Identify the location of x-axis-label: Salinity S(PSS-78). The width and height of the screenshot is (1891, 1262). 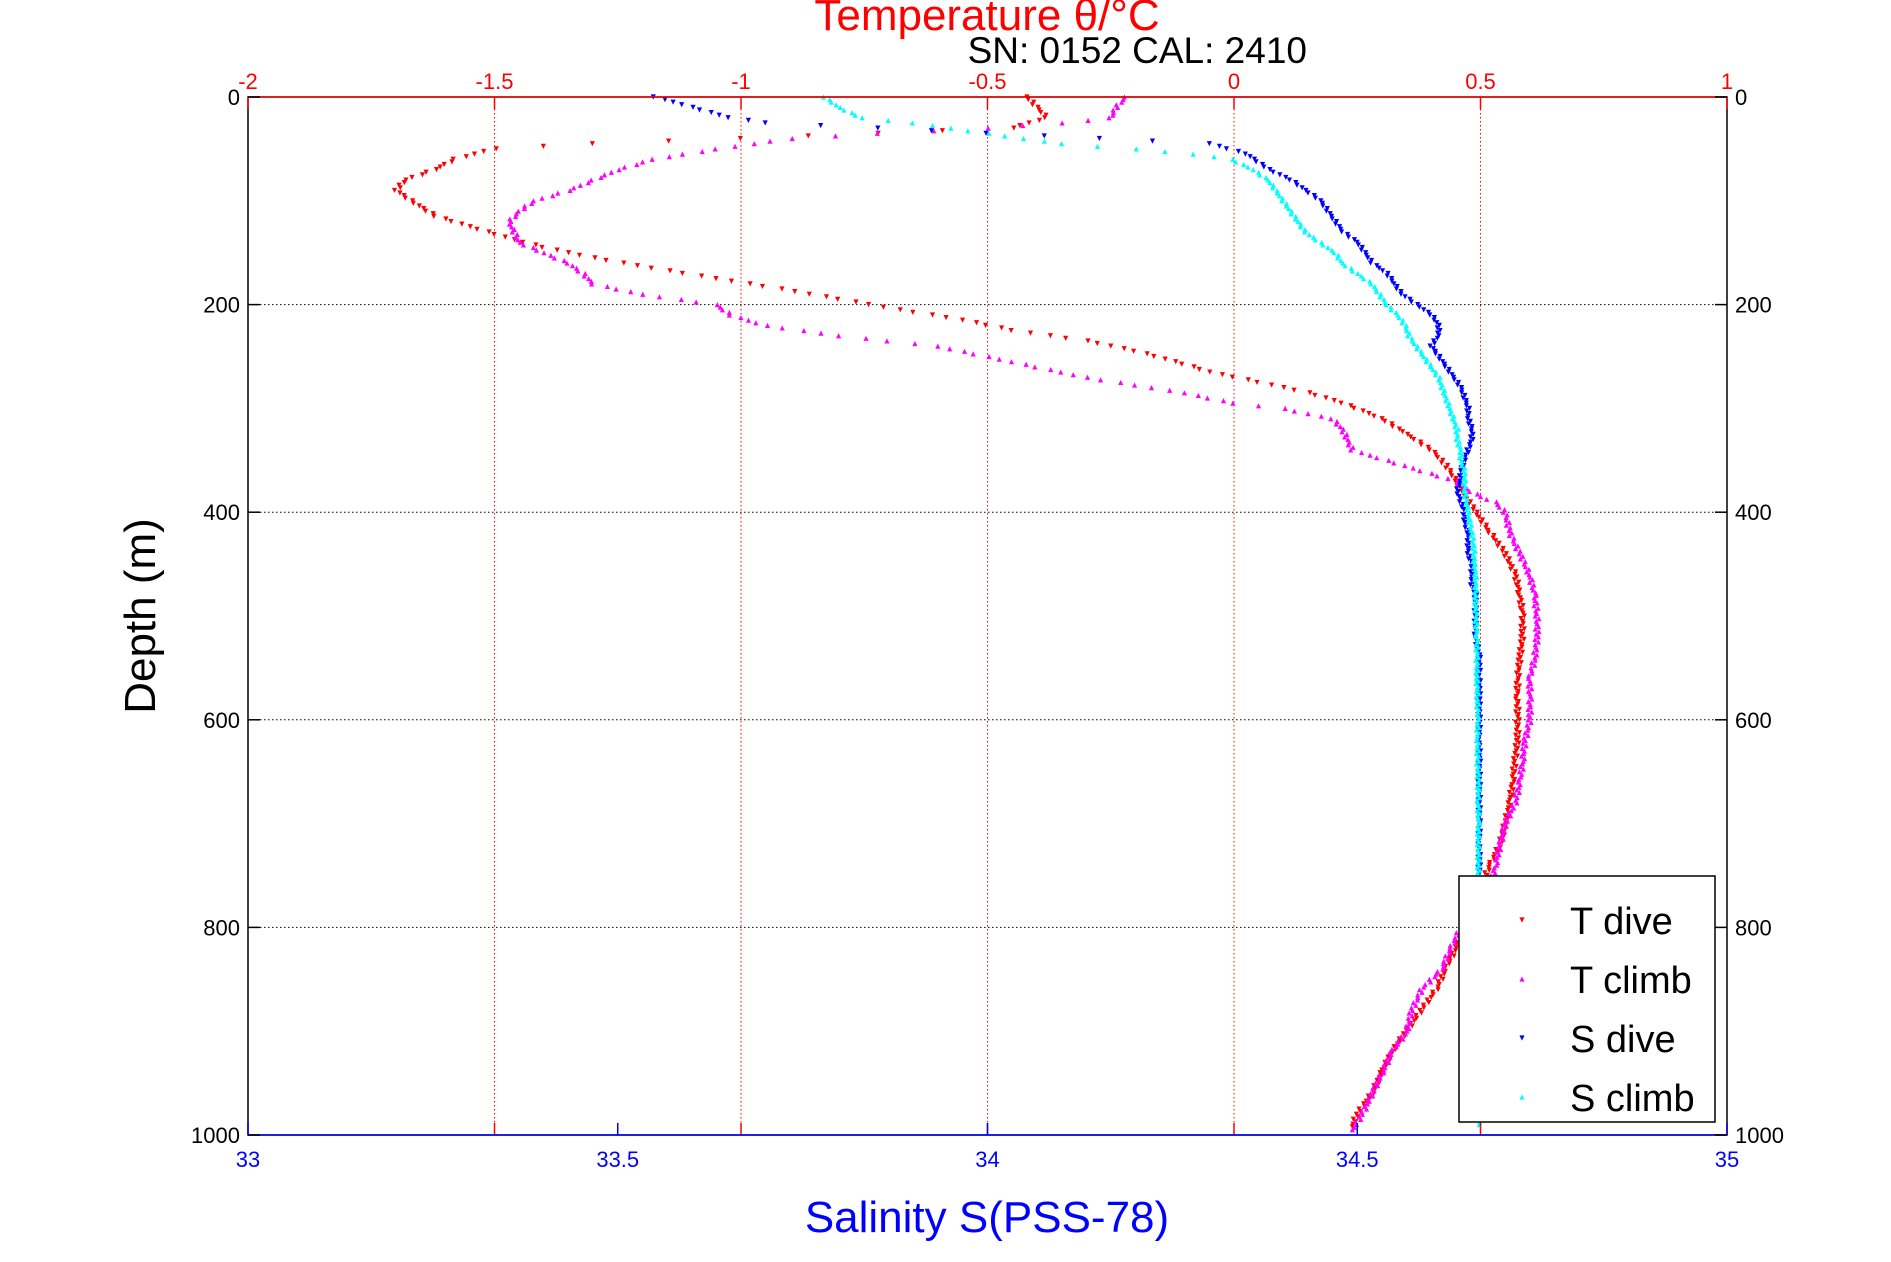
(987, 1217).